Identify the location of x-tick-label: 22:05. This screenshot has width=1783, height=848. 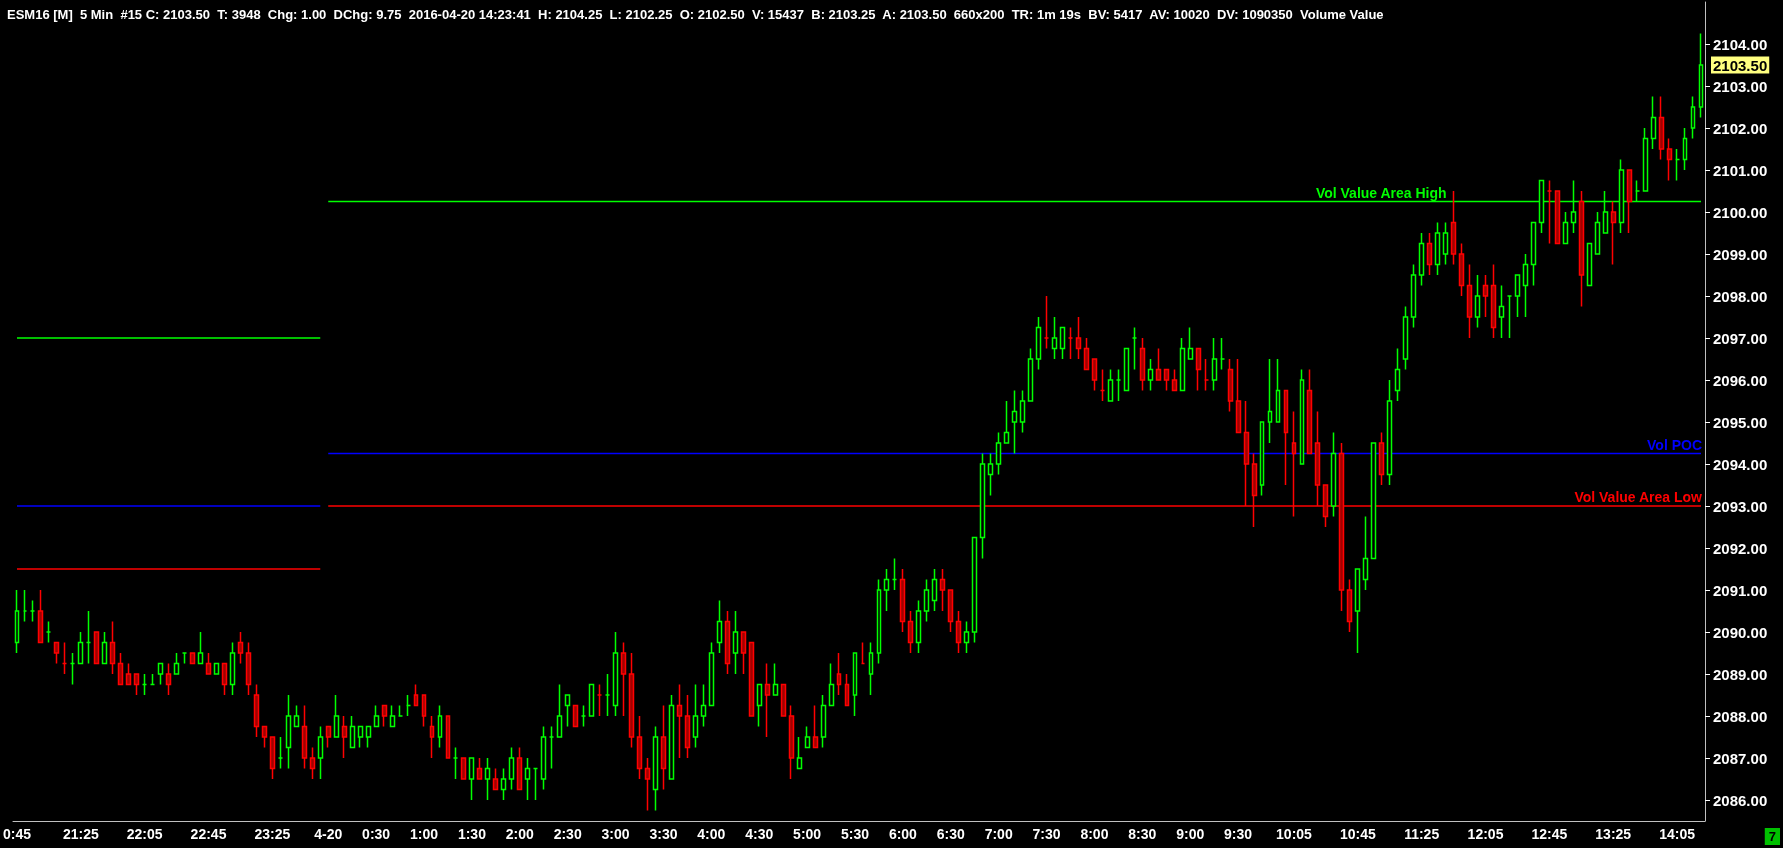
(144, 834).